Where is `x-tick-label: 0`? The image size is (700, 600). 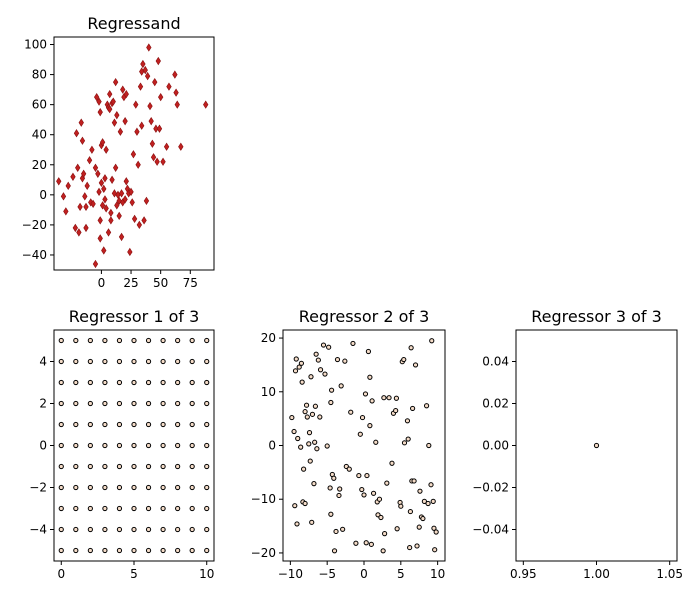
x-tick-label: 0 is located at coordinates (61, 574).